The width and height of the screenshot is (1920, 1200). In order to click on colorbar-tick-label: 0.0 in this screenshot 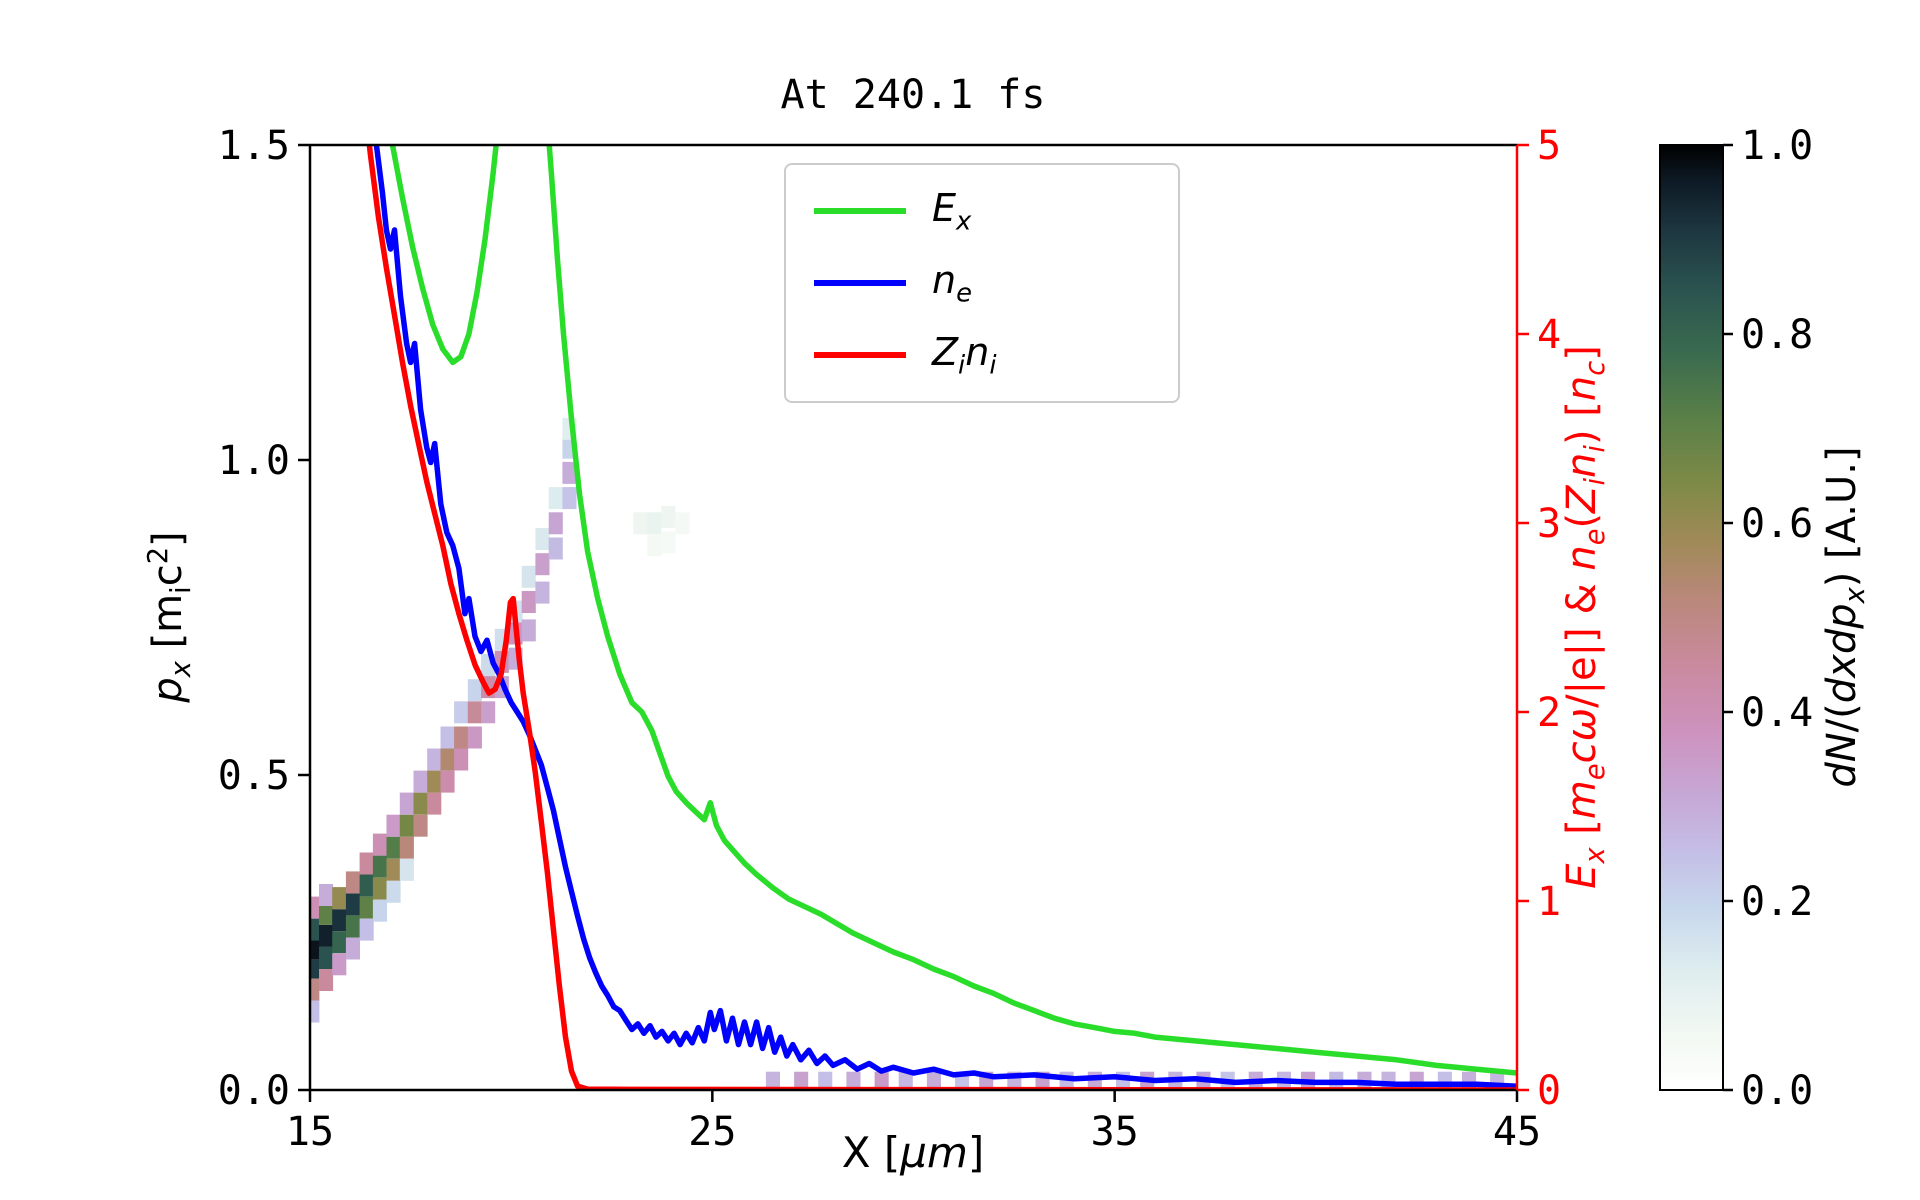, I will do `click(1777, 1091)`.